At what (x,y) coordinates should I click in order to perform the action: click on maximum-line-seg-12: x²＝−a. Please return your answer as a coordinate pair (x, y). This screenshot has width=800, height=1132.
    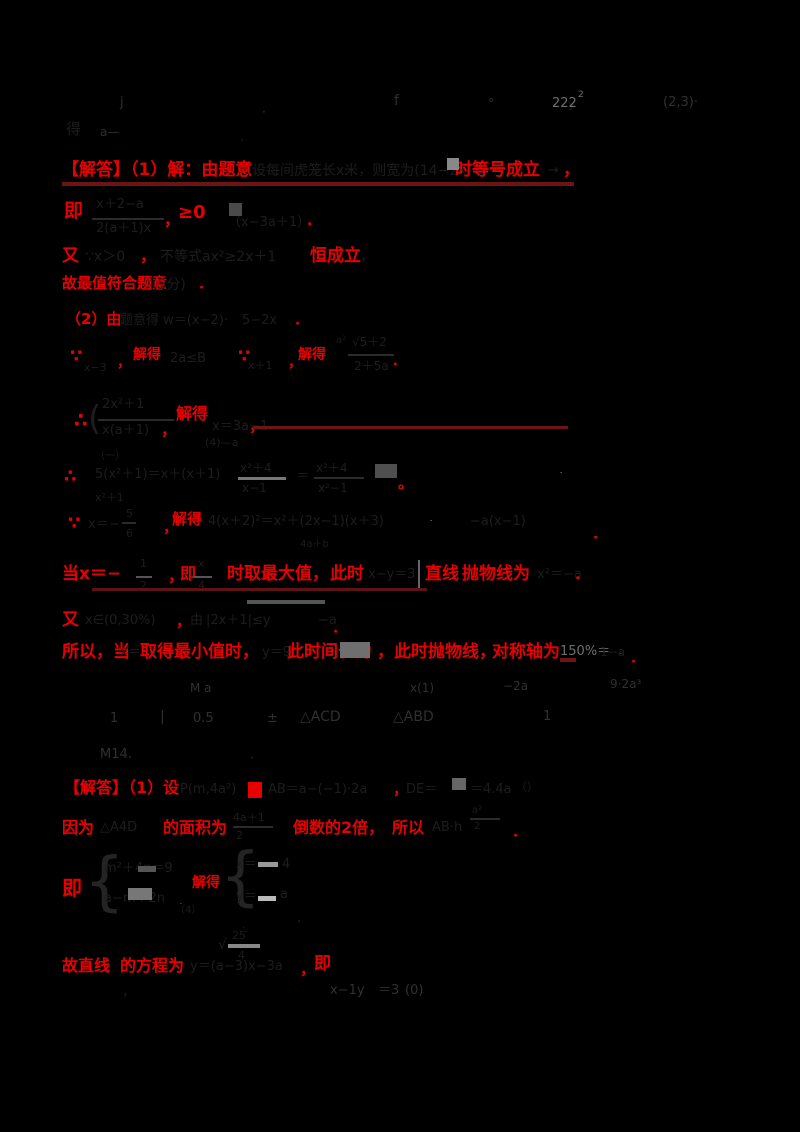
    Looking at the image, I should click on (559, 574).